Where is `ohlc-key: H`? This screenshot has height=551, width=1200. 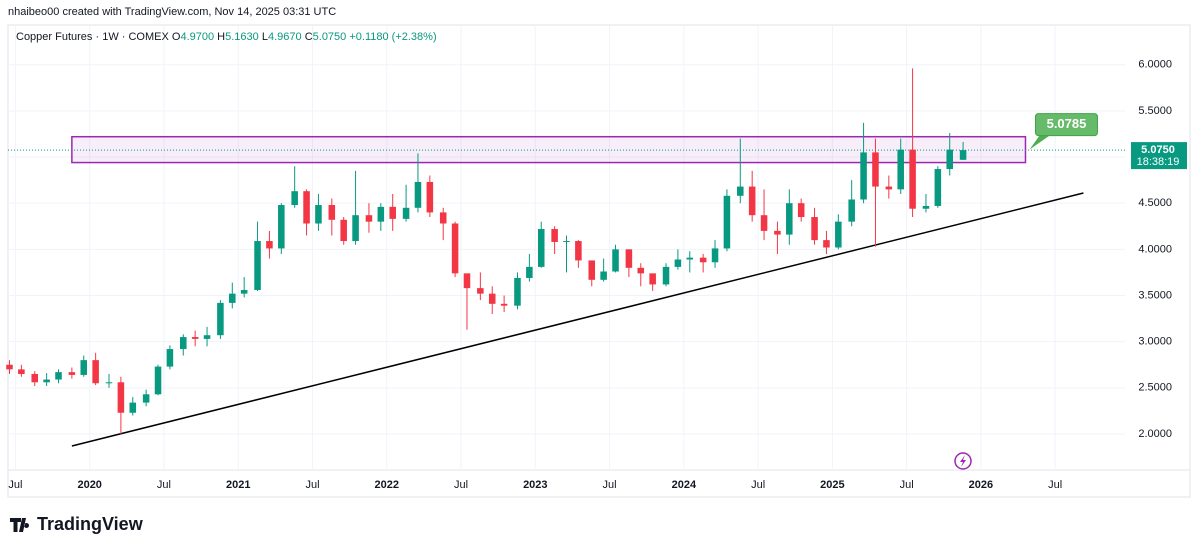
ohlc-key: H is located at coordinates (221, 37).